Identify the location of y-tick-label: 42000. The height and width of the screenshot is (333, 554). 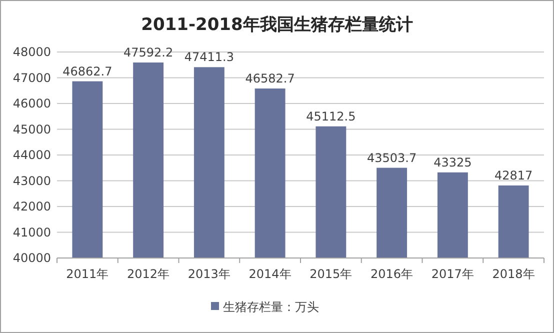
(31, 207).